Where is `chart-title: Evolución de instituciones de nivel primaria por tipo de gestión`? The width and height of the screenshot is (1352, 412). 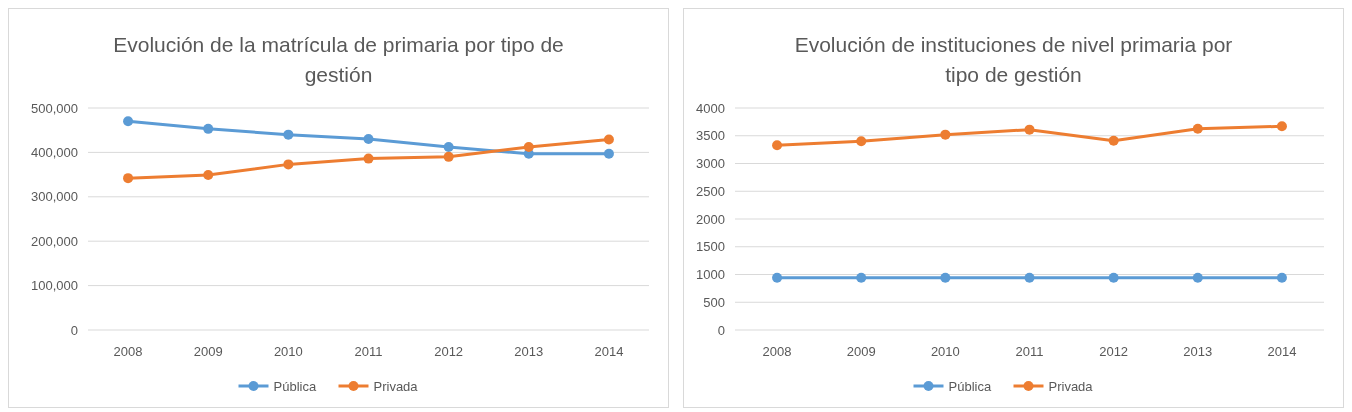
chart-title: Evolución de instituciones de nivel primaria por tipo de gestión is located at coordinates (1013, 59).